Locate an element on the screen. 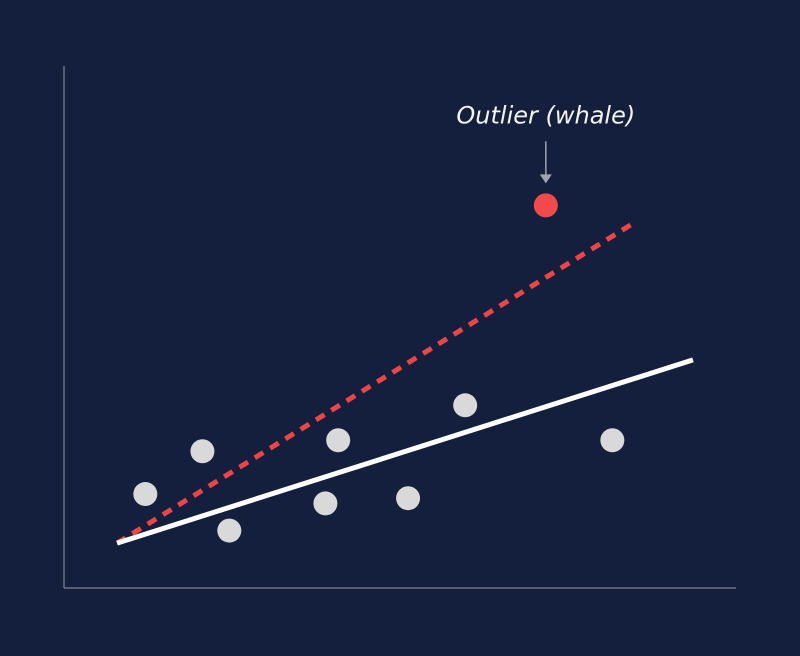  outlier-annotation-label: Outlier (whale) is located at coordinates (545, 115).